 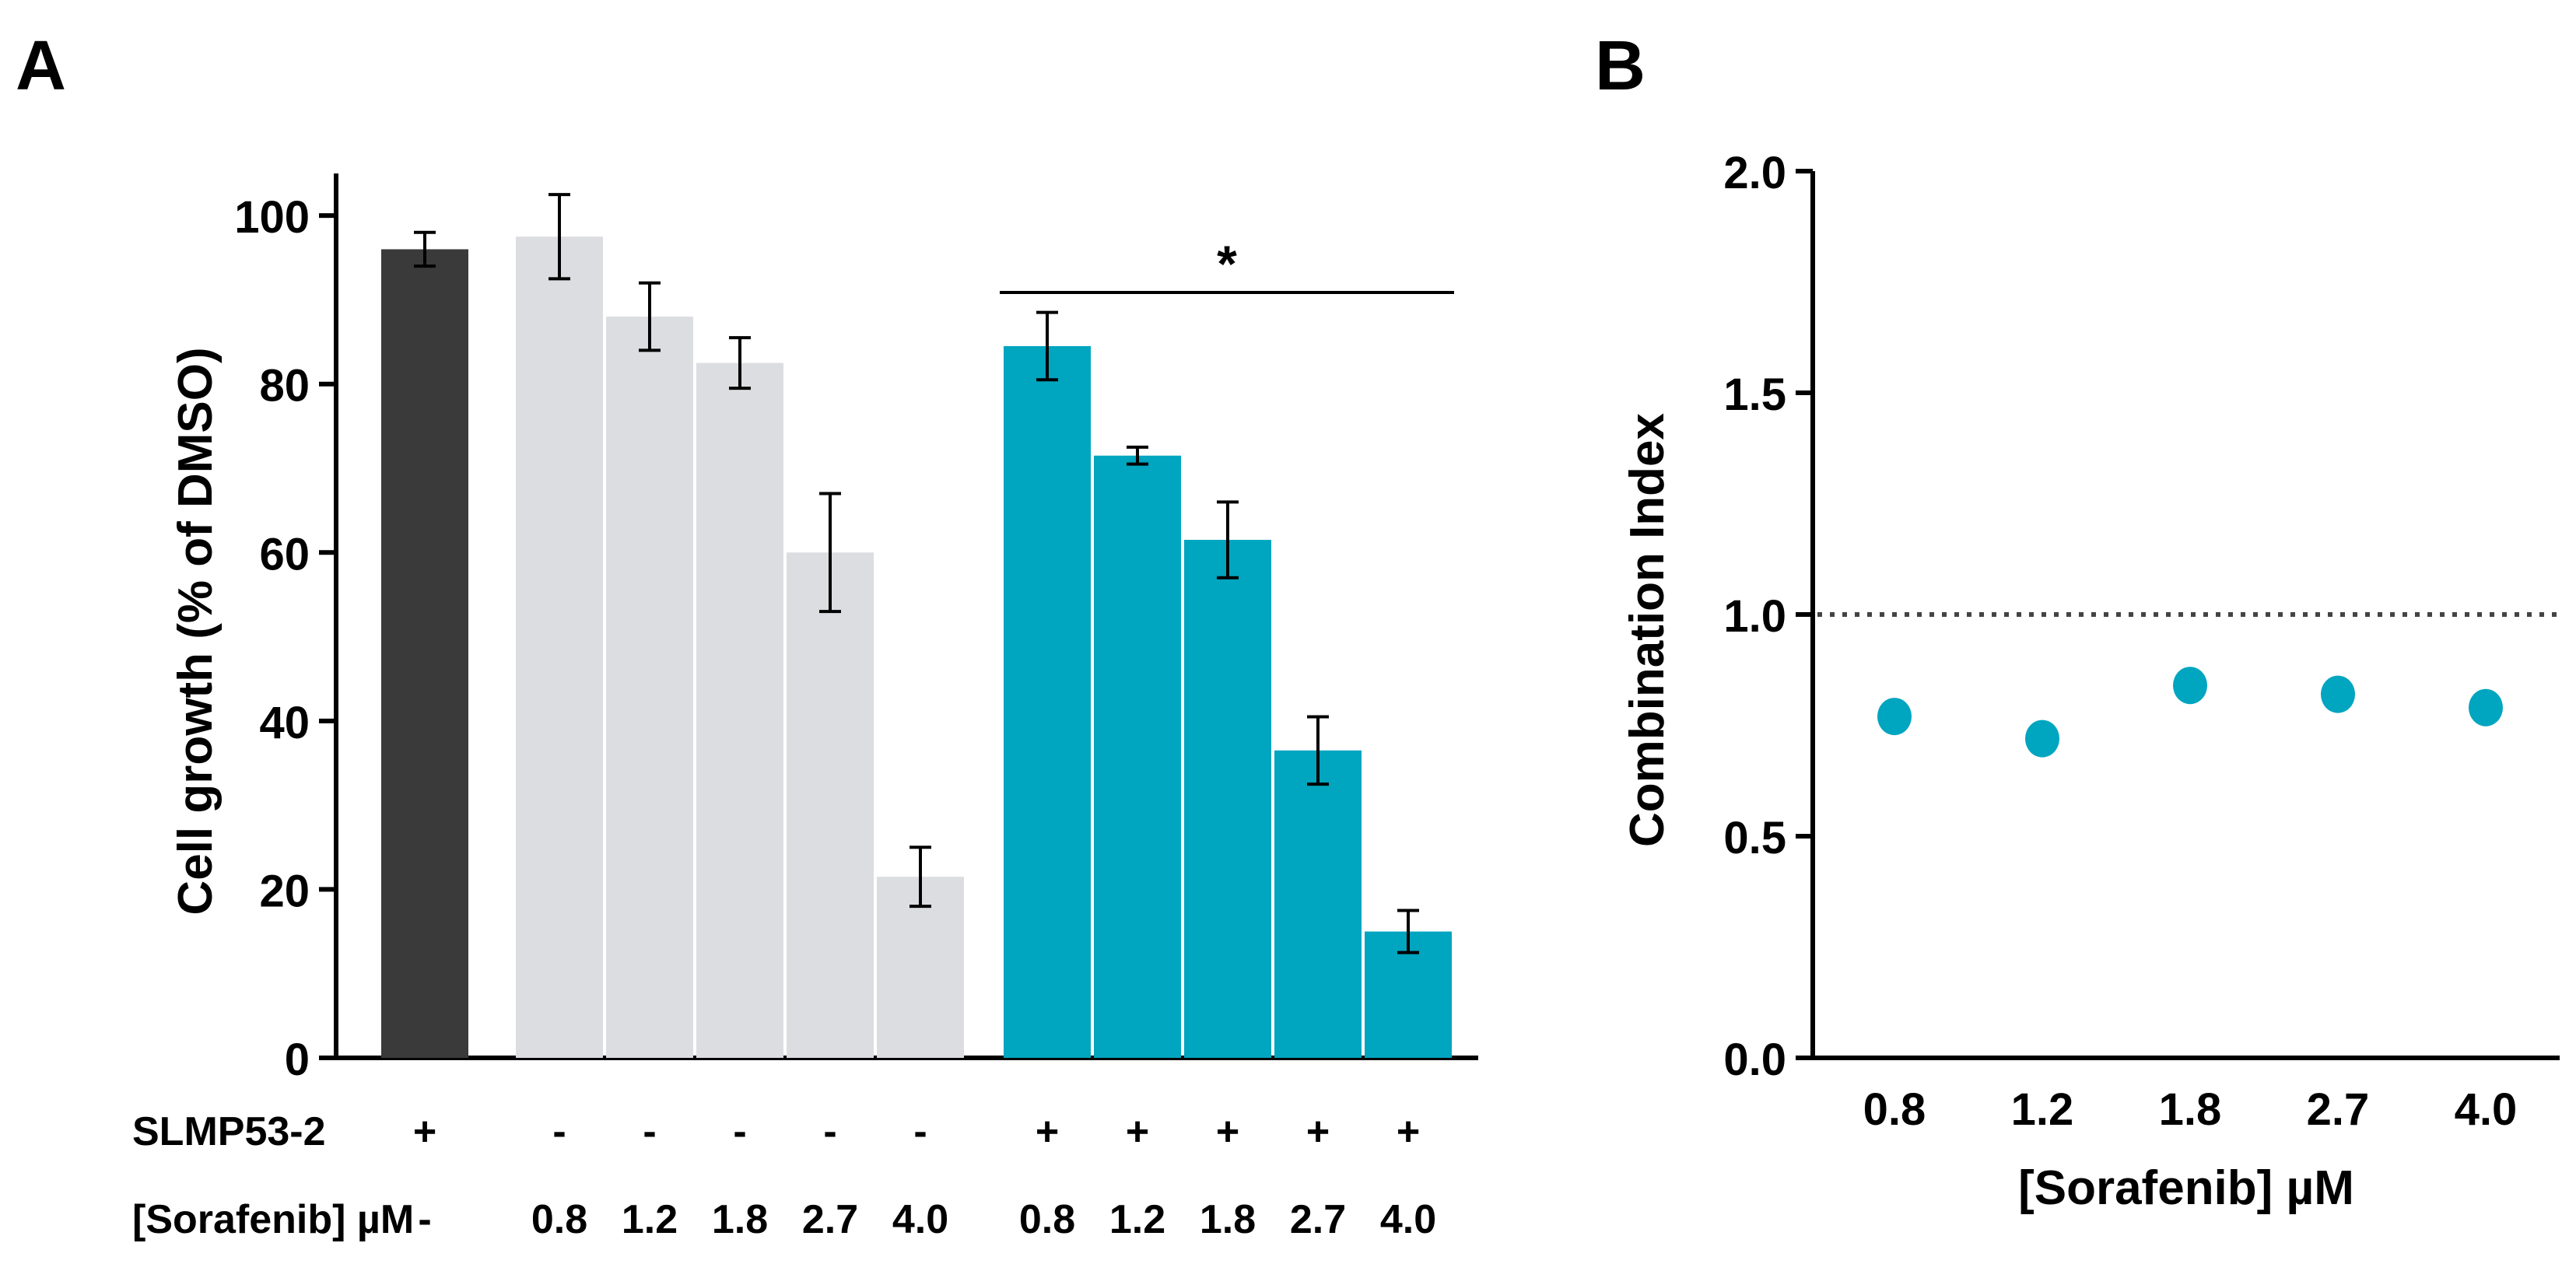 What do you see at coordinates (1227, 263) in the screenshot?
I see `significance-marker: *` at bounding box center [1227, 263].